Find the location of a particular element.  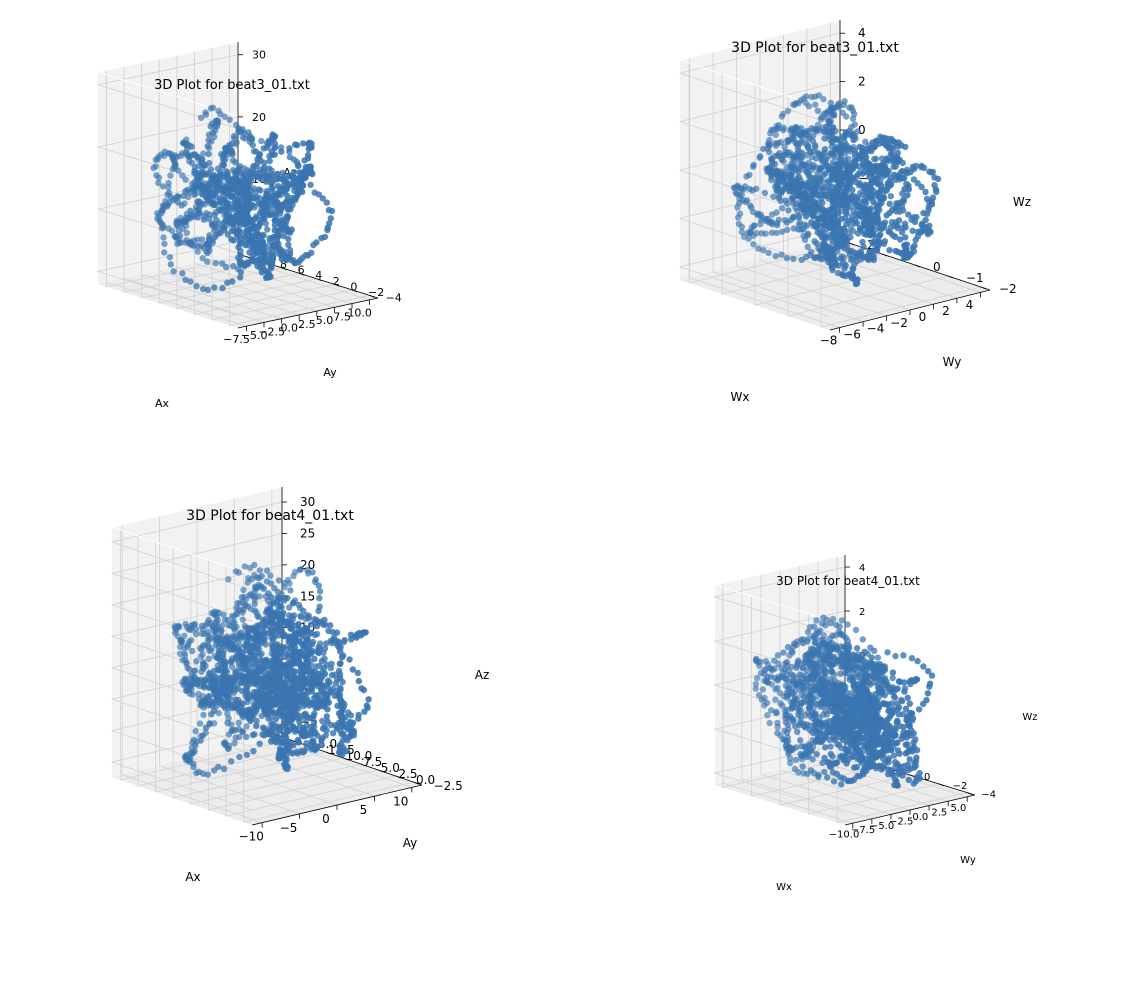

y-tick-label: 2.5 is located at coordinates (407, 774).